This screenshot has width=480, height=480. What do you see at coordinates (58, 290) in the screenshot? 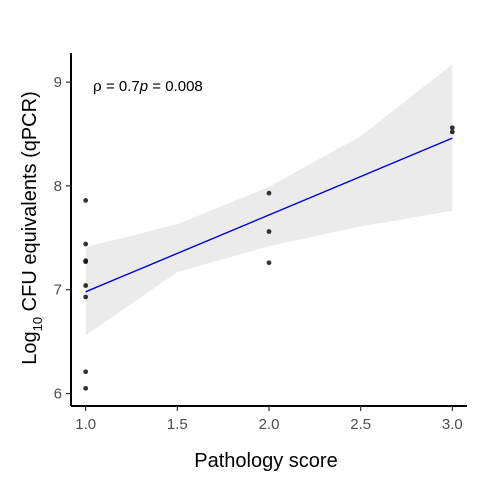
I see `y-tick-label: 7` at bounding box center [58, 290].